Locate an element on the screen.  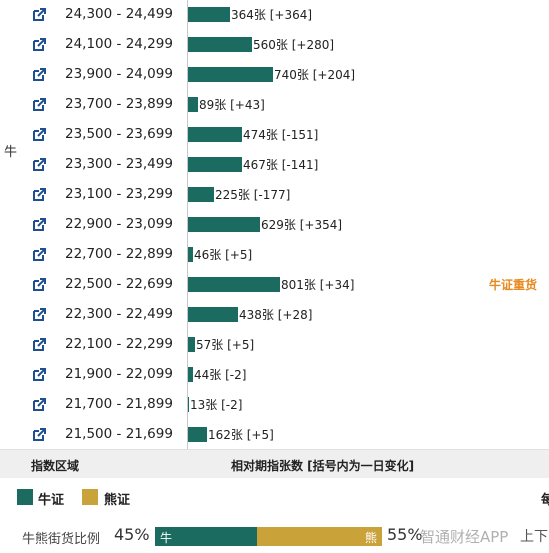
bull-bear-ratio: 牛熊街货比例 45% 牛 熊 55% 智通财经APP 上下 is located at coordinates (274, 537).